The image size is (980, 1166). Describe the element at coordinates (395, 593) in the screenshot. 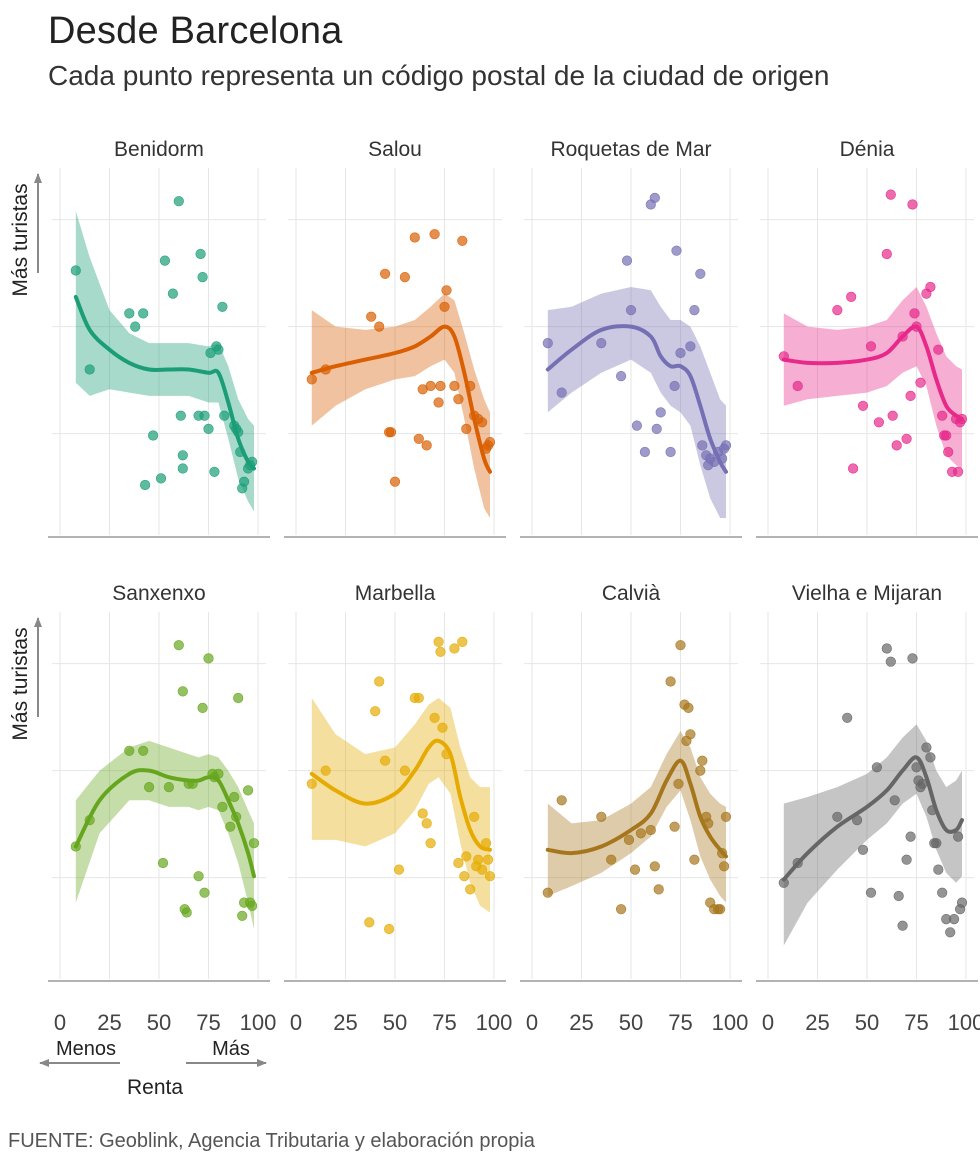

I see `panel-title: Marbella` at that location.